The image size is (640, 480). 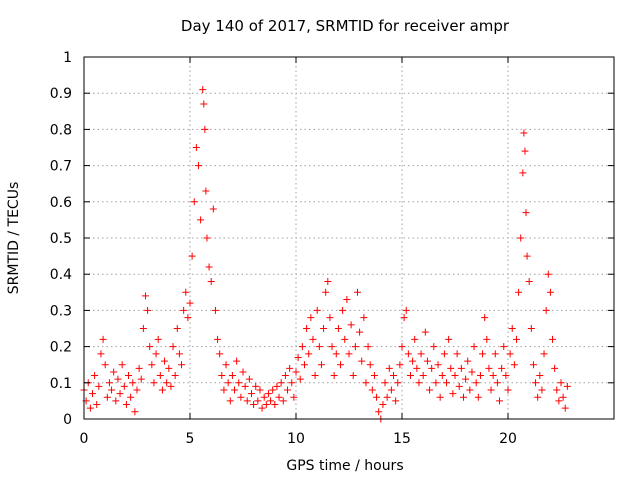 What do you see at coordinates (190, 439) in the screenshot?
I see `x-tick-label: 5` at bounding box center [190, 439].